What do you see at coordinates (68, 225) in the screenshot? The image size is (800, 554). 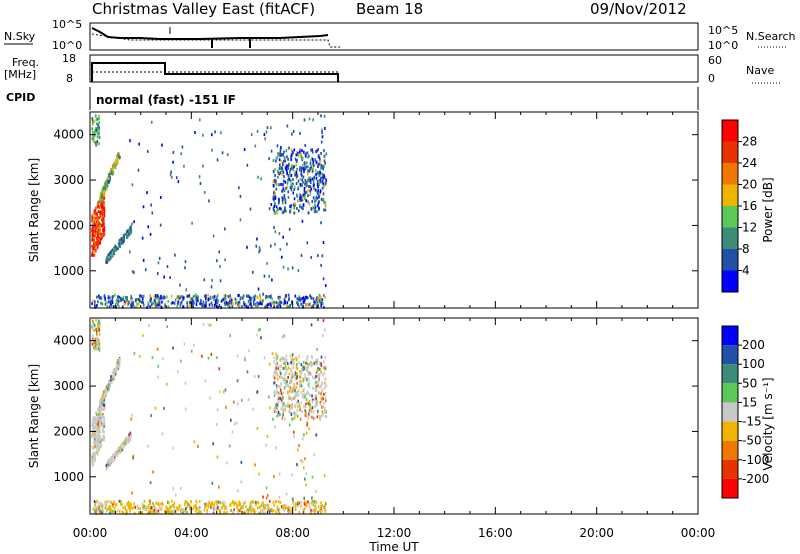 I see `y-tick-label: 2000` at bounding box center [68, 225].